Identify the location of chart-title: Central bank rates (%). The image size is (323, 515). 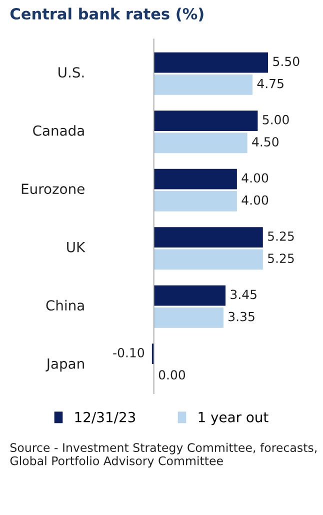
(107, 15).